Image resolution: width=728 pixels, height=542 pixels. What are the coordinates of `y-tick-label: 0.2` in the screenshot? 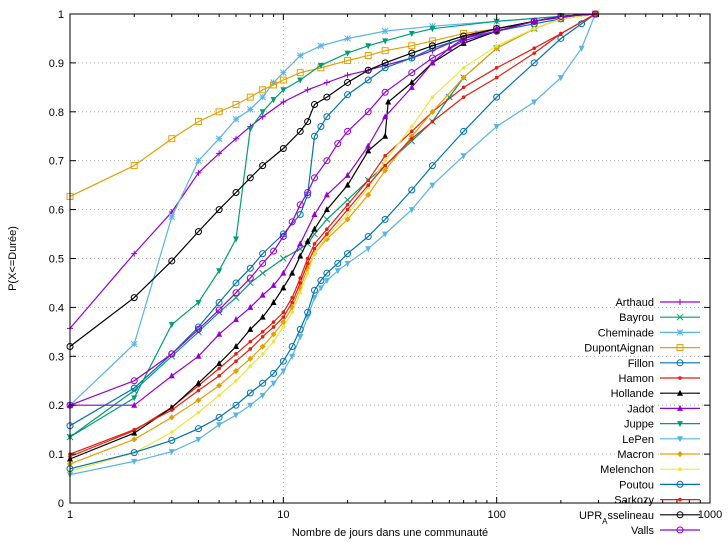 It's located at (56, 406).